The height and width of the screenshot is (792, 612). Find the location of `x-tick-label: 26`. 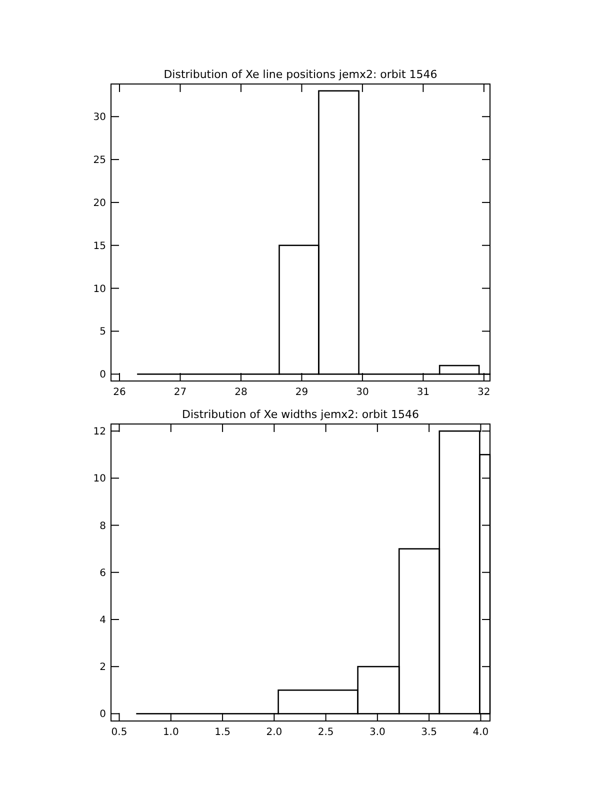

x-tick-label: 26 is located at coordinates (119, 392).